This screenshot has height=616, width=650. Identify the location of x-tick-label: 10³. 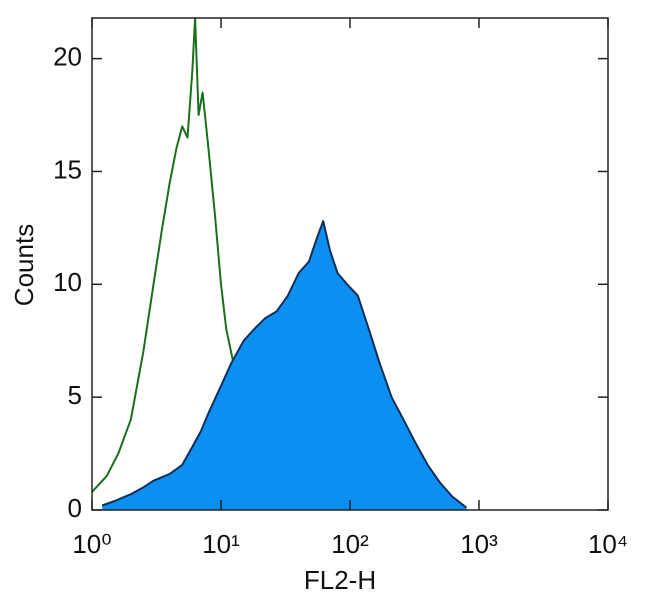
(479, 544).